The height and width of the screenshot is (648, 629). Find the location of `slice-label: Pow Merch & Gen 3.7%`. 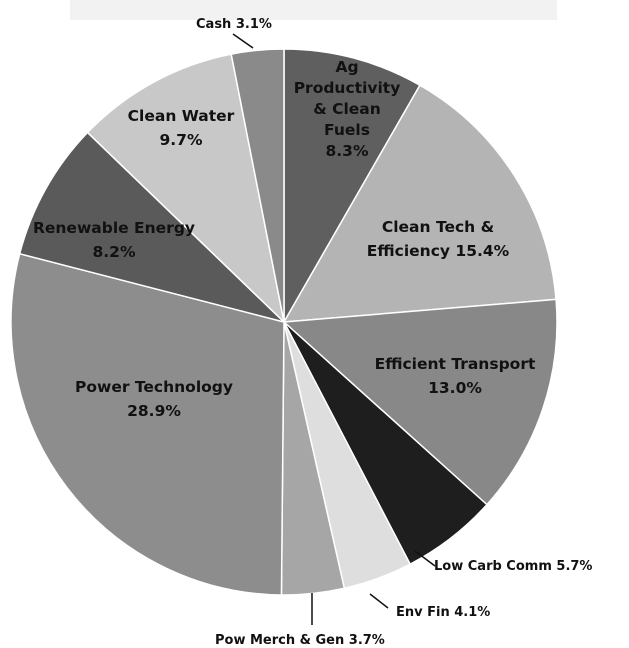

slice-label: Pow Merch & Gen 3.7% is located at coordinates (300, 640).